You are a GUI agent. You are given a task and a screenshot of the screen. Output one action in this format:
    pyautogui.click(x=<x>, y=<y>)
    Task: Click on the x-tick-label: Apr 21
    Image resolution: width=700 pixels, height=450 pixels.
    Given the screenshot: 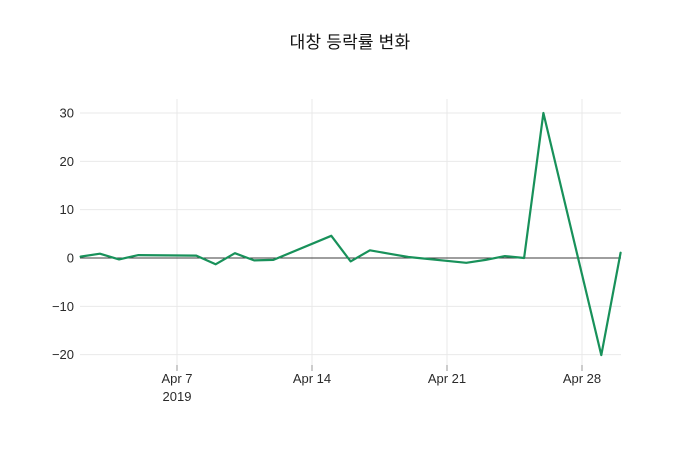 What is the action you would take?
    pyautogui.click(x=447, y=378)
    